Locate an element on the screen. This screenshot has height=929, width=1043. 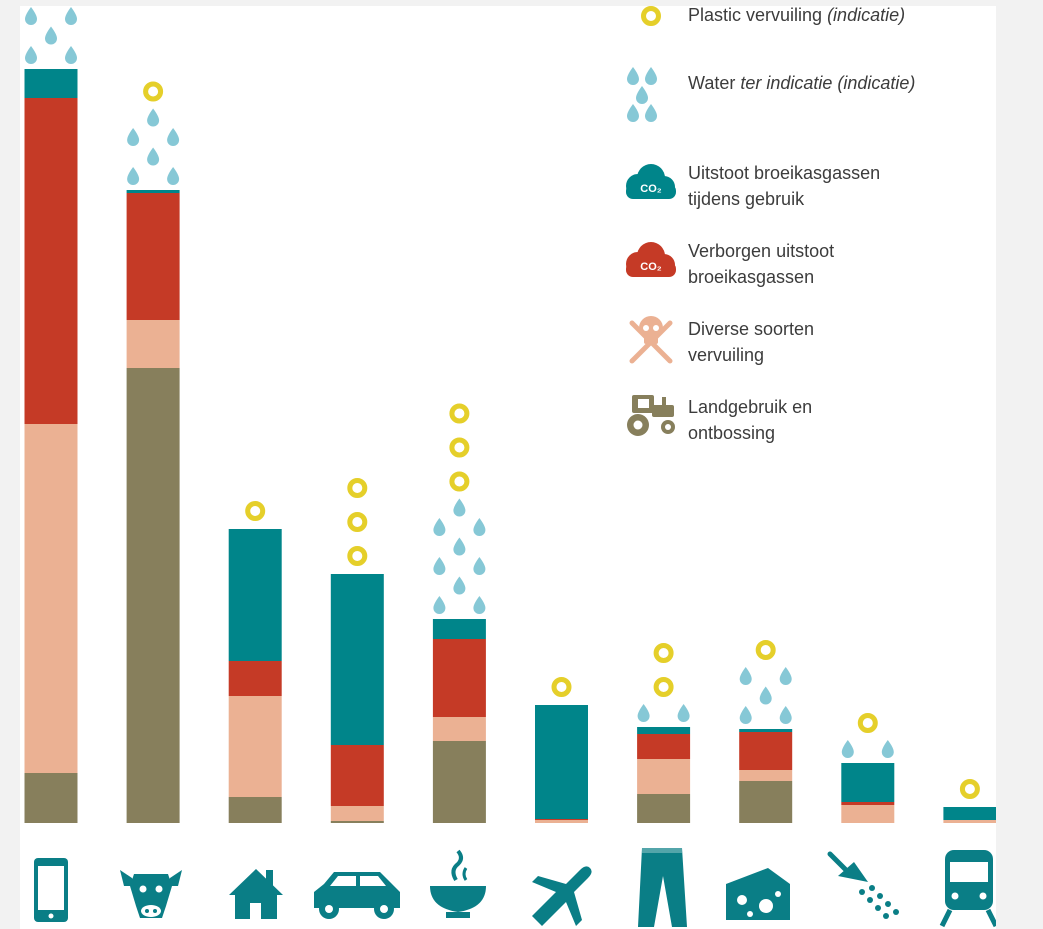
bar-jeans is located at coordinates (664, 733).